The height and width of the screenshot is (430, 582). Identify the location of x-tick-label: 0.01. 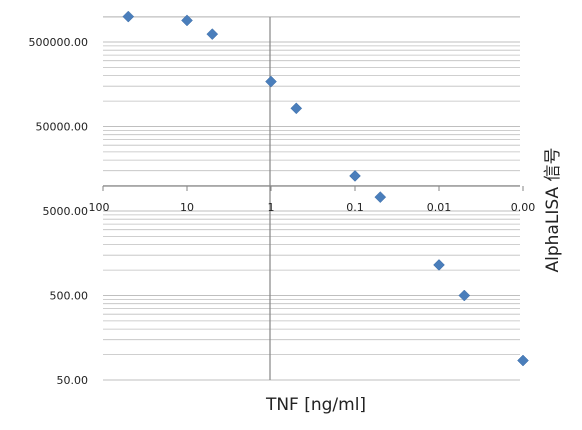
(439, 207).